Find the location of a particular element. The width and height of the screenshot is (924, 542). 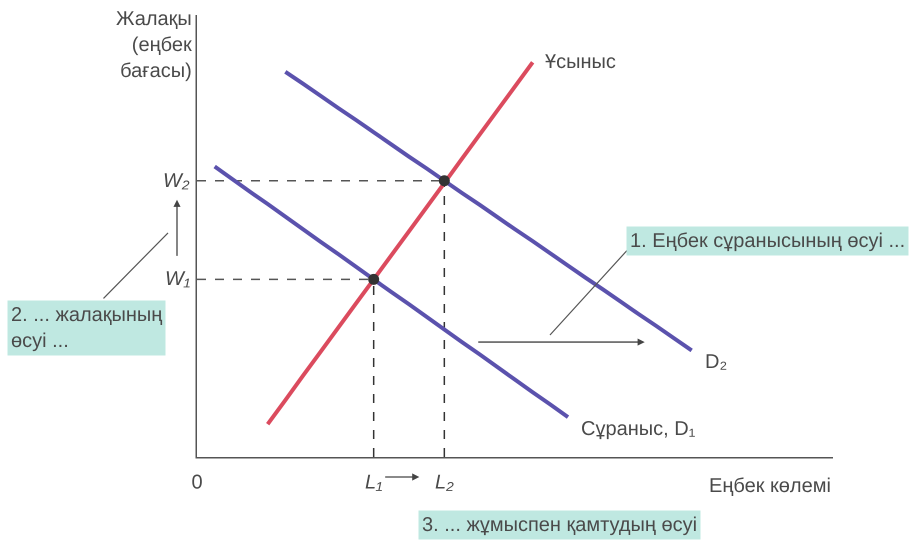

x-tick-label: 0 is located at coordinates (197, 483).